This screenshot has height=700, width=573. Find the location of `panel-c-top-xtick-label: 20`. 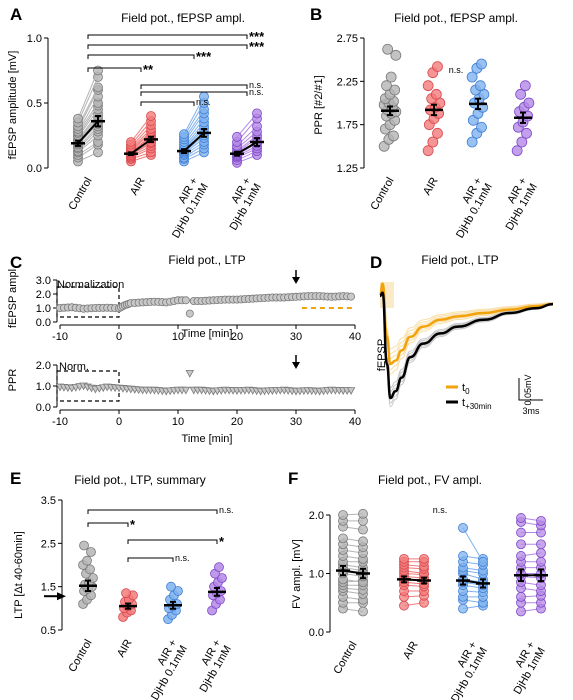

panel-c-top-xtick-label: 20 is located at coordinates (237, 337).